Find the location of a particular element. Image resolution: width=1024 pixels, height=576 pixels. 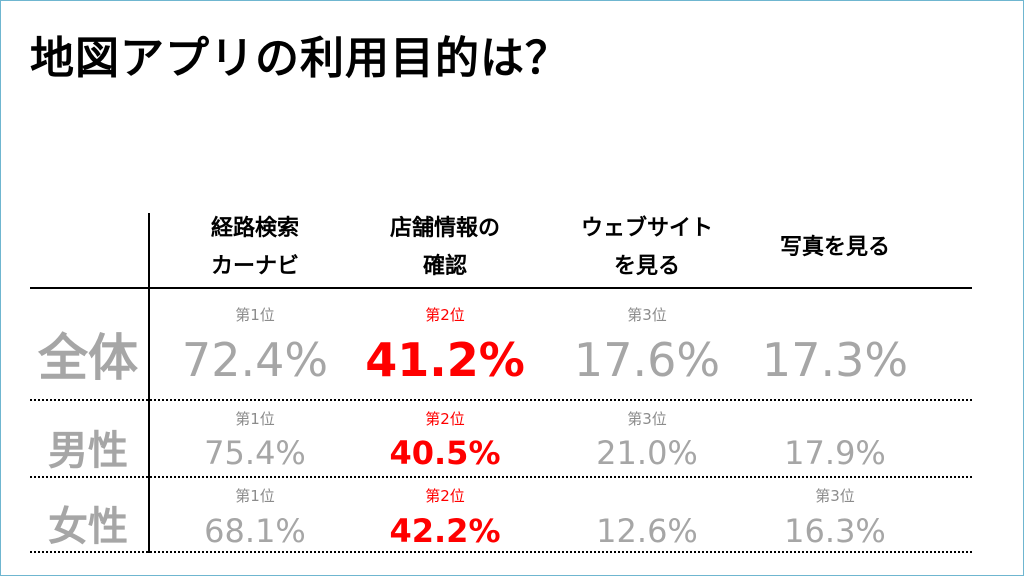

percentage-value: 17.6% is located at coordinates (647, 360).